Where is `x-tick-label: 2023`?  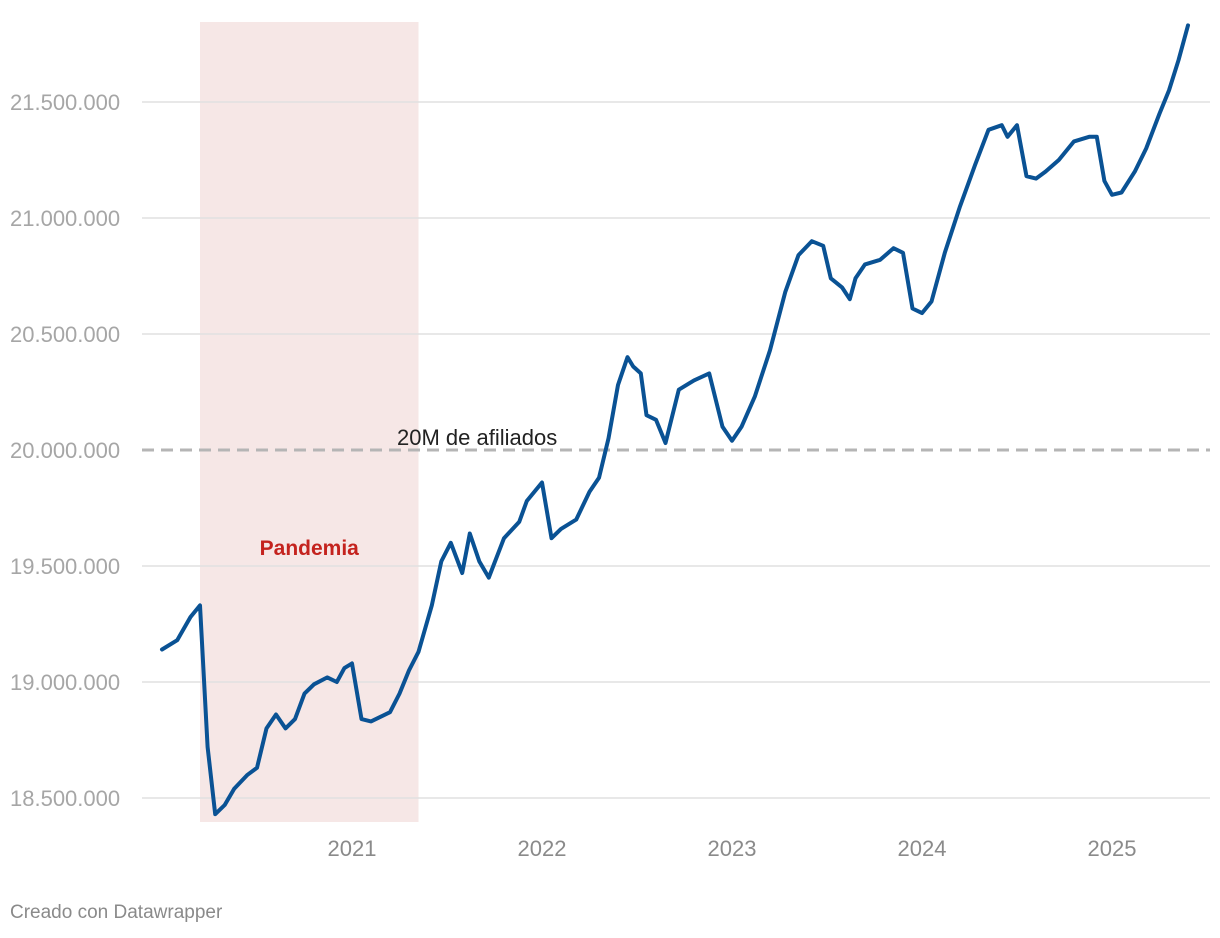
x-tick-label: 2023 is located at coordinates (732, 848).